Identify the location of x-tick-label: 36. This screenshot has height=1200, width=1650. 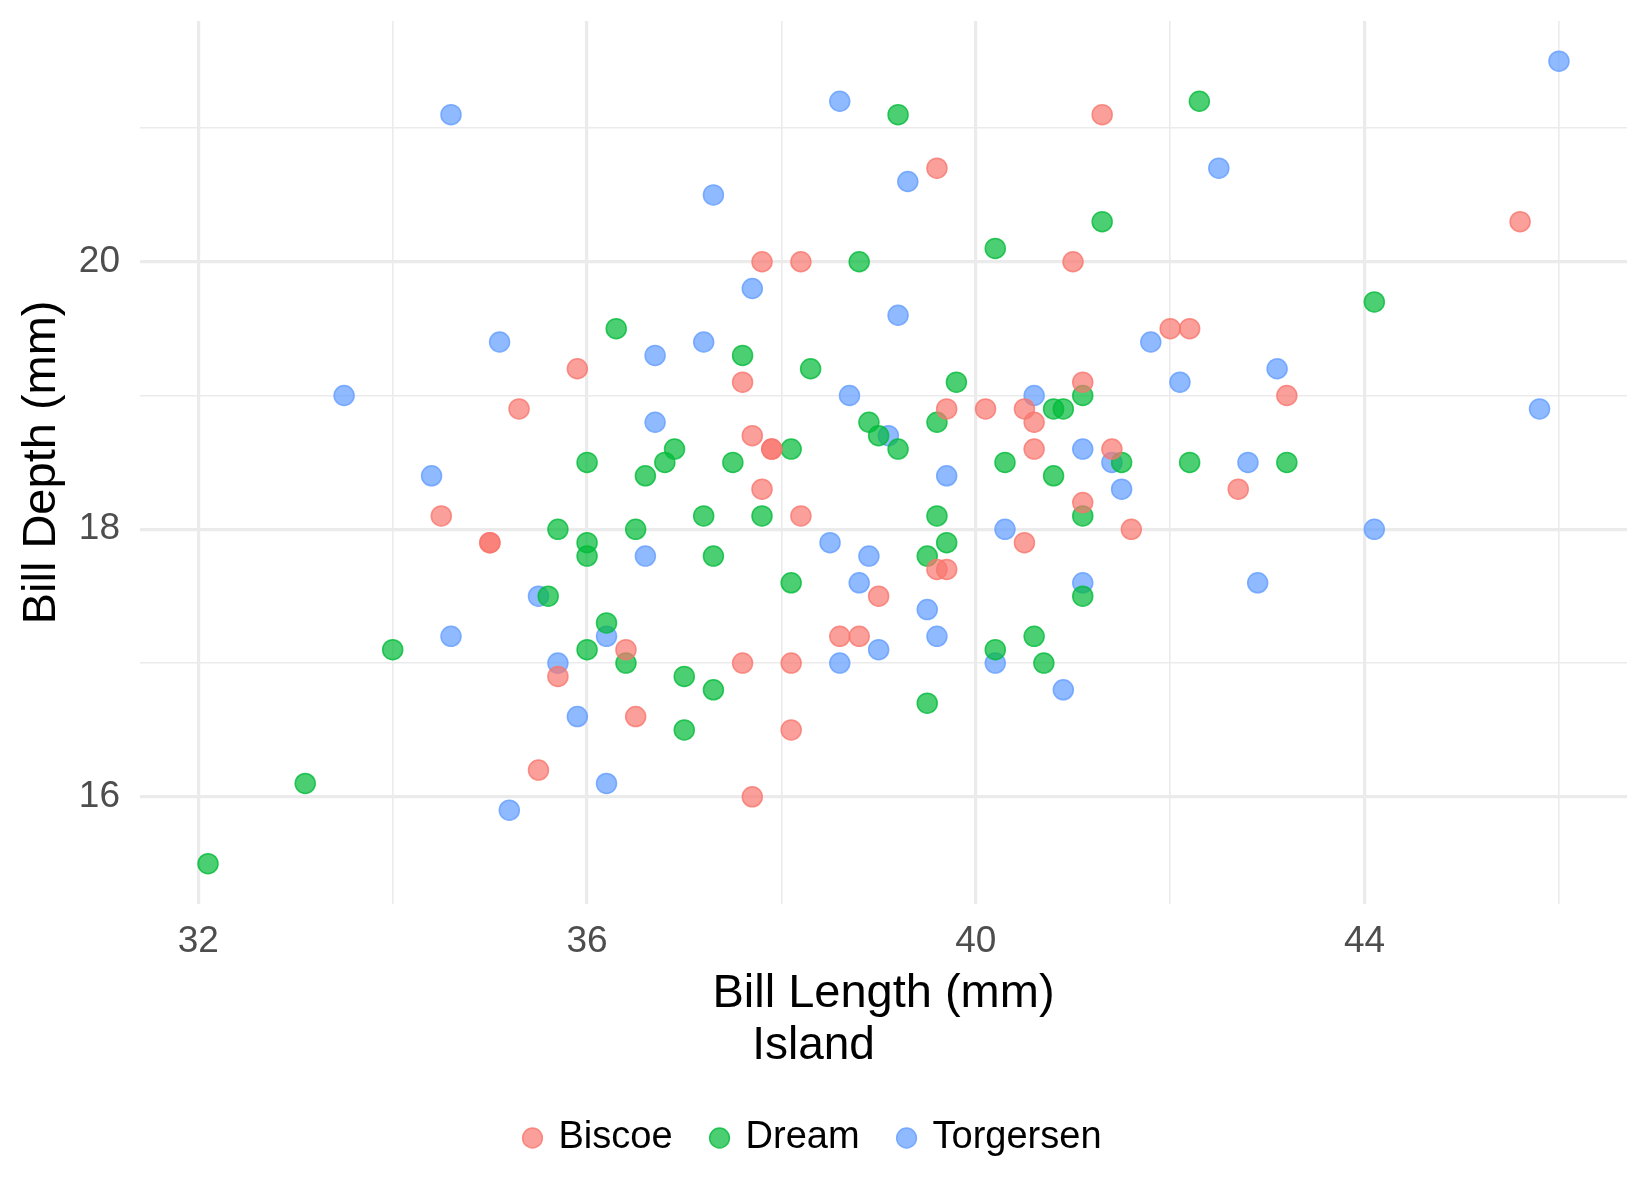
(587, 940).